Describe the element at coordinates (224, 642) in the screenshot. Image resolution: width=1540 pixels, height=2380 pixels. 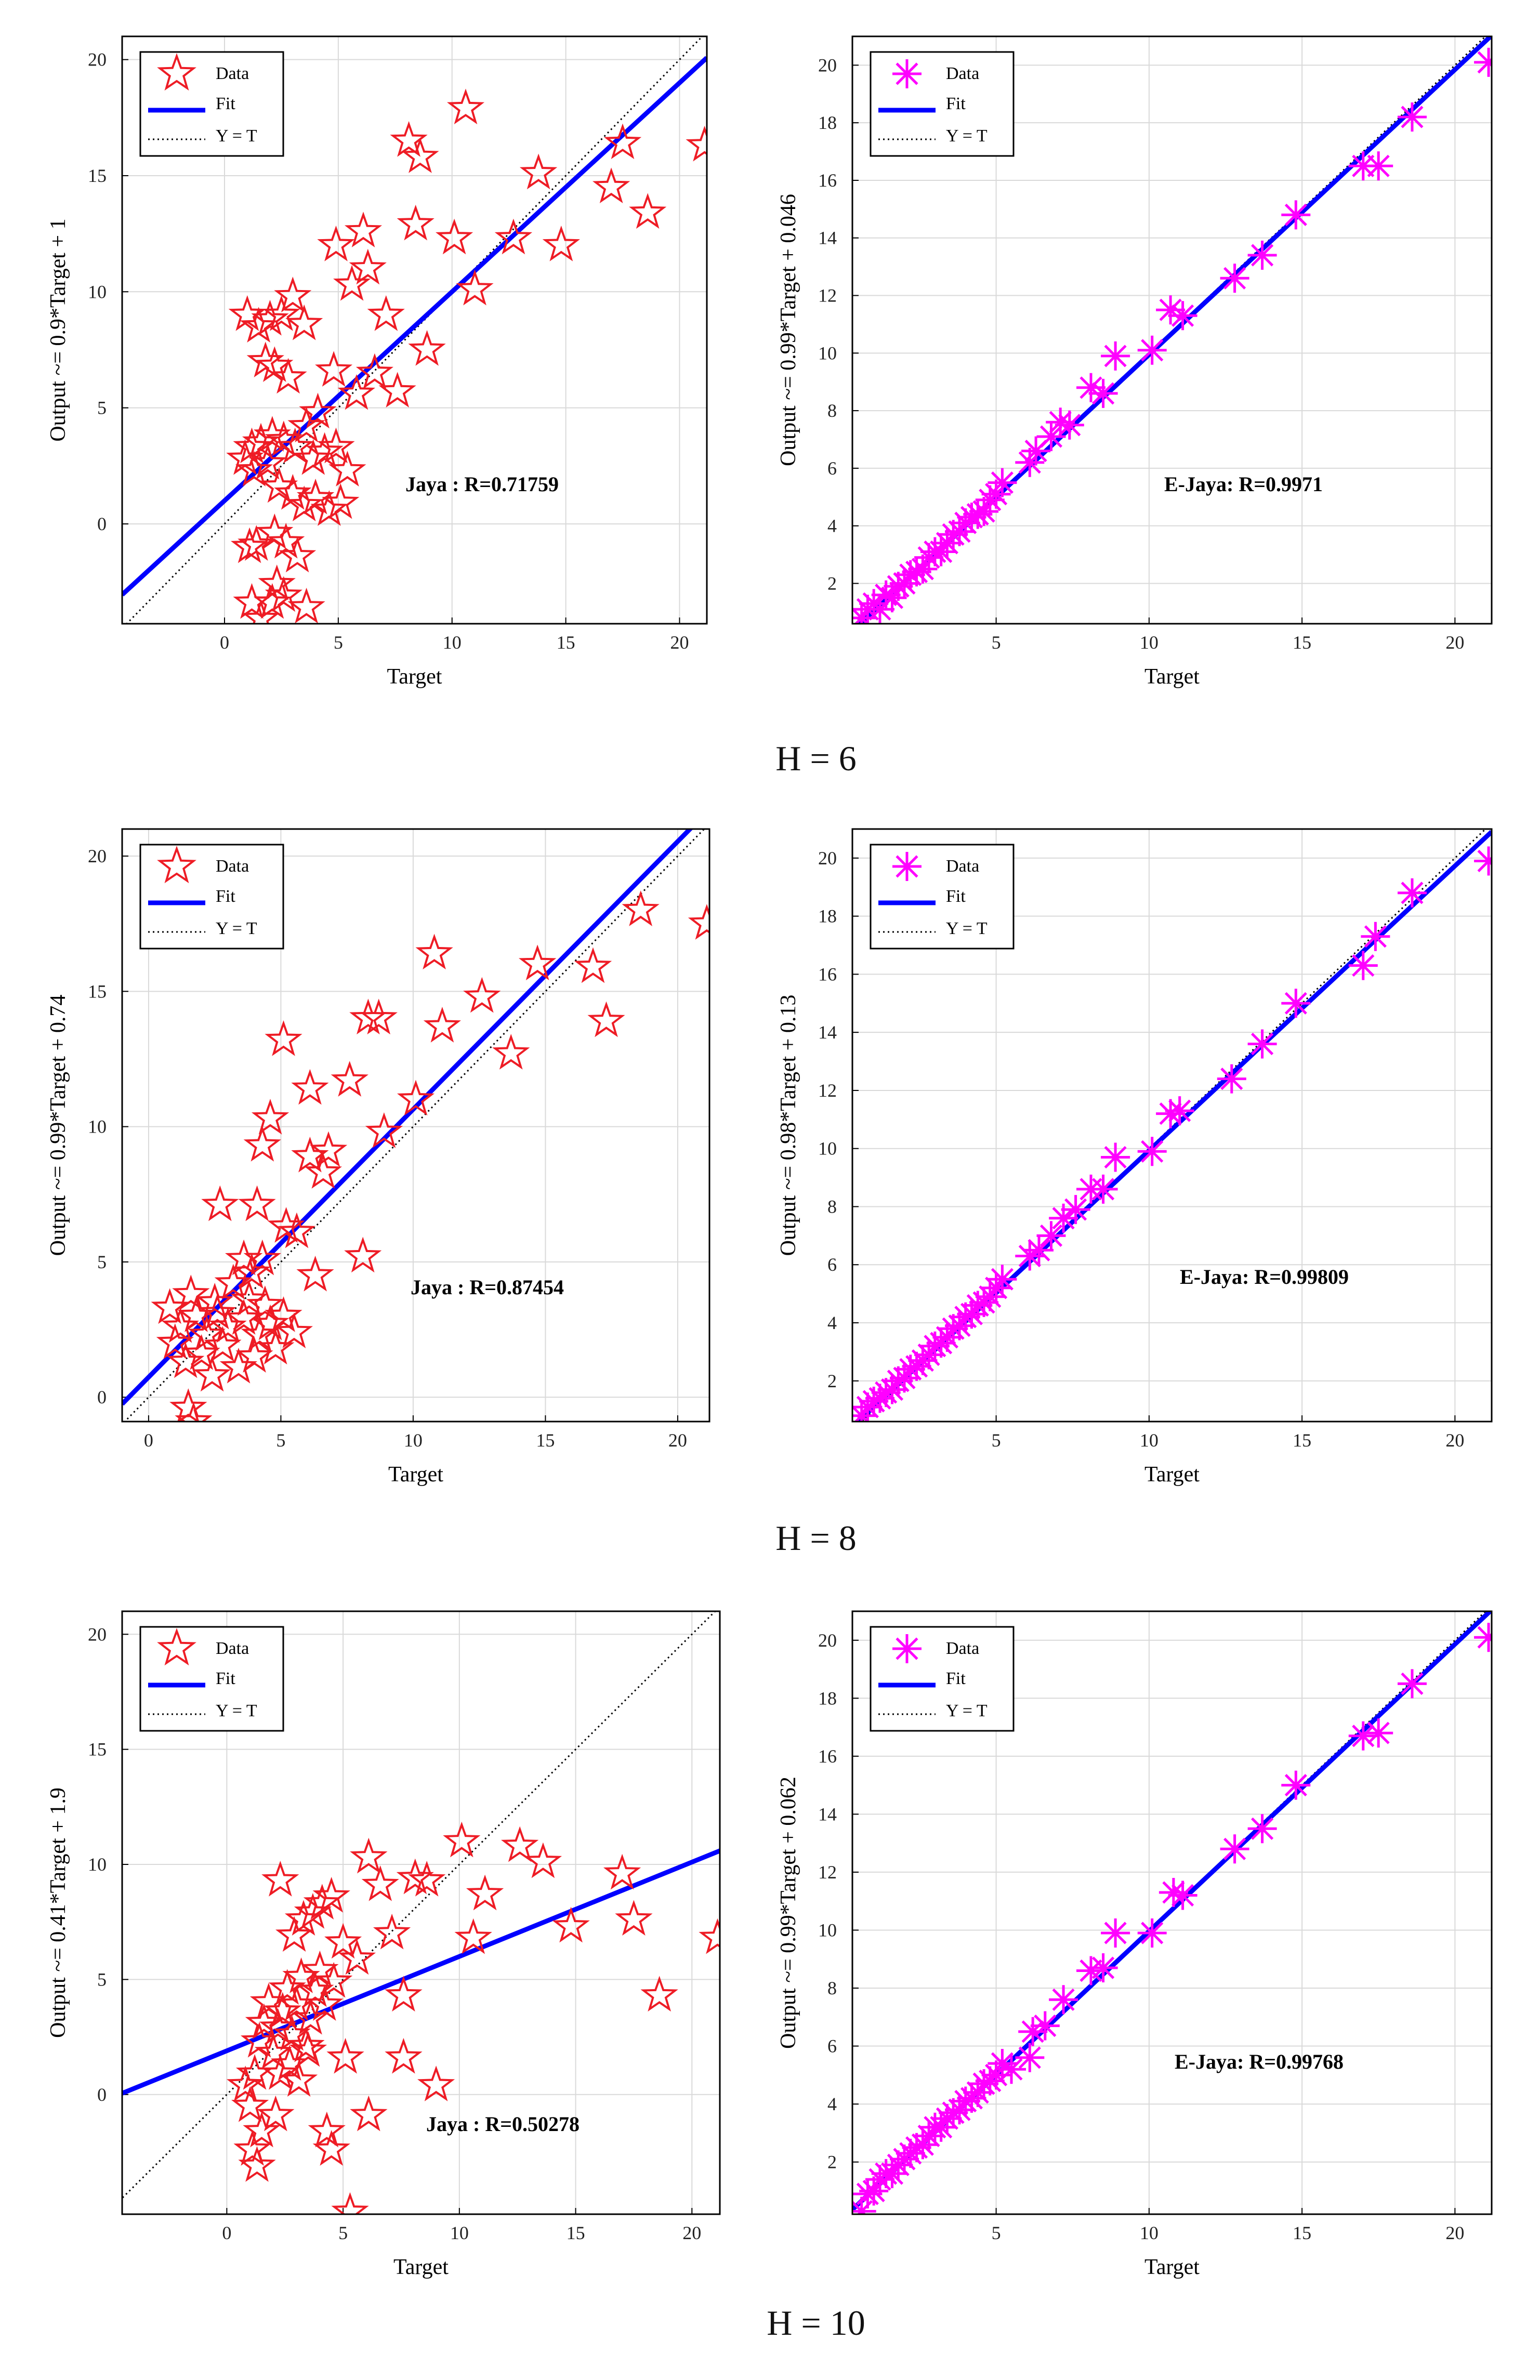
I see `x-tick-label: 0` at that location.